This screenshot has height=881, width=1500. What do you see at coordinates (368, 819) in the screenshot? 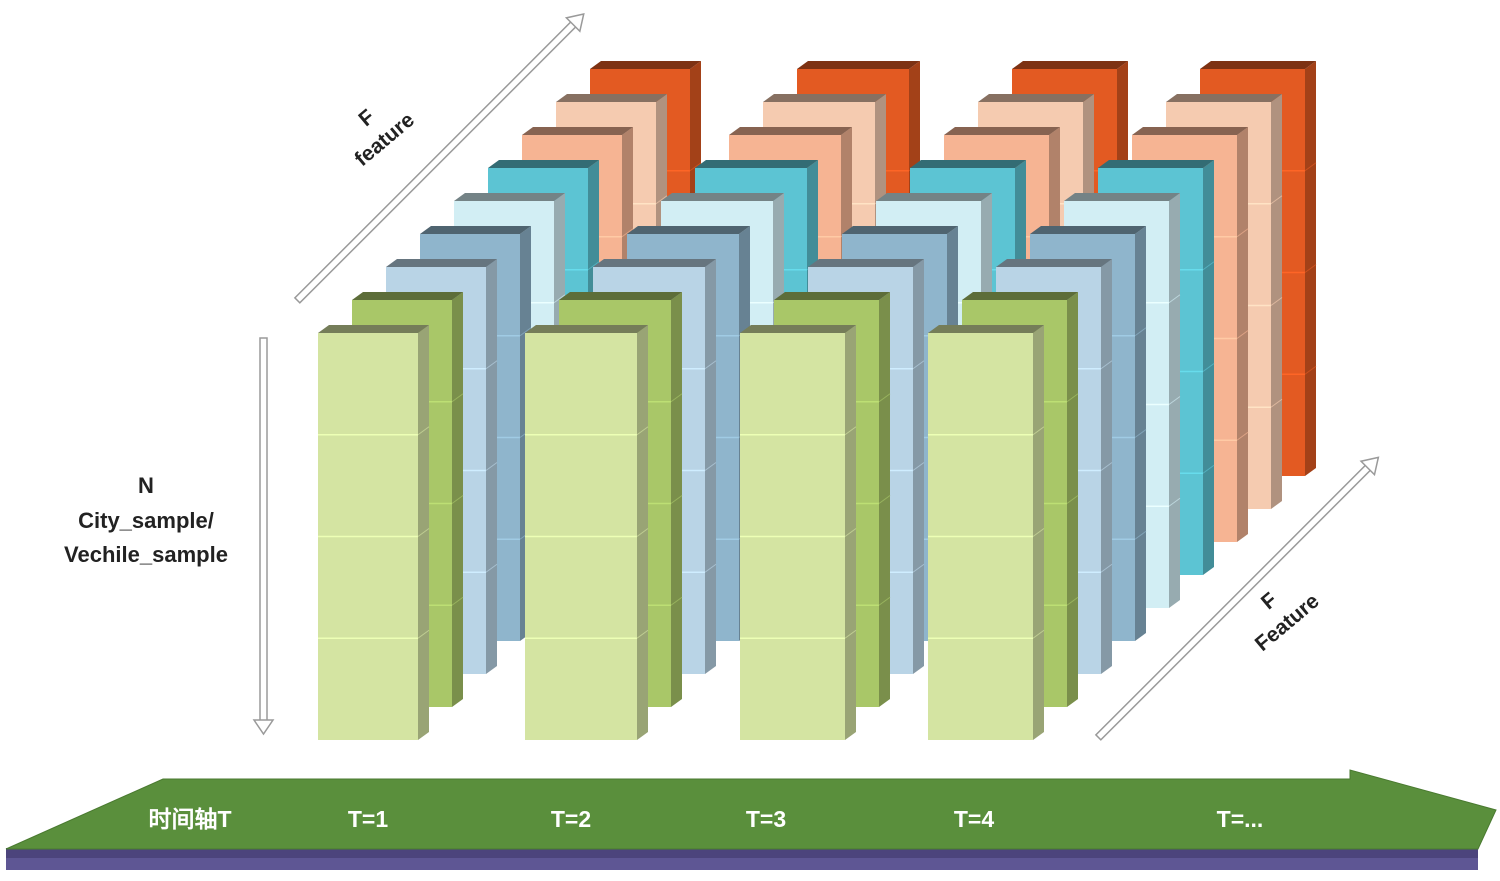
I see `timeline-step-1: T=1` at bounding box center [368, 819].